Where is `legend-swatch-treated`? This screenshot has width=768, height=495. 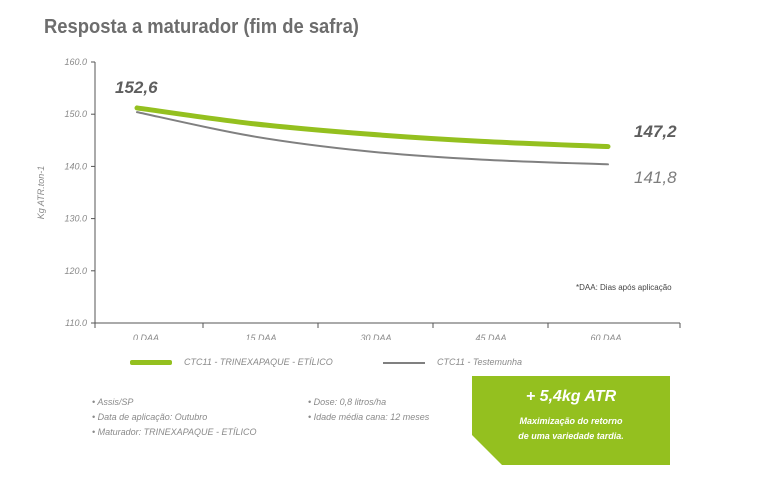 legend-swatch-treated is located at coordinates (151, 363).